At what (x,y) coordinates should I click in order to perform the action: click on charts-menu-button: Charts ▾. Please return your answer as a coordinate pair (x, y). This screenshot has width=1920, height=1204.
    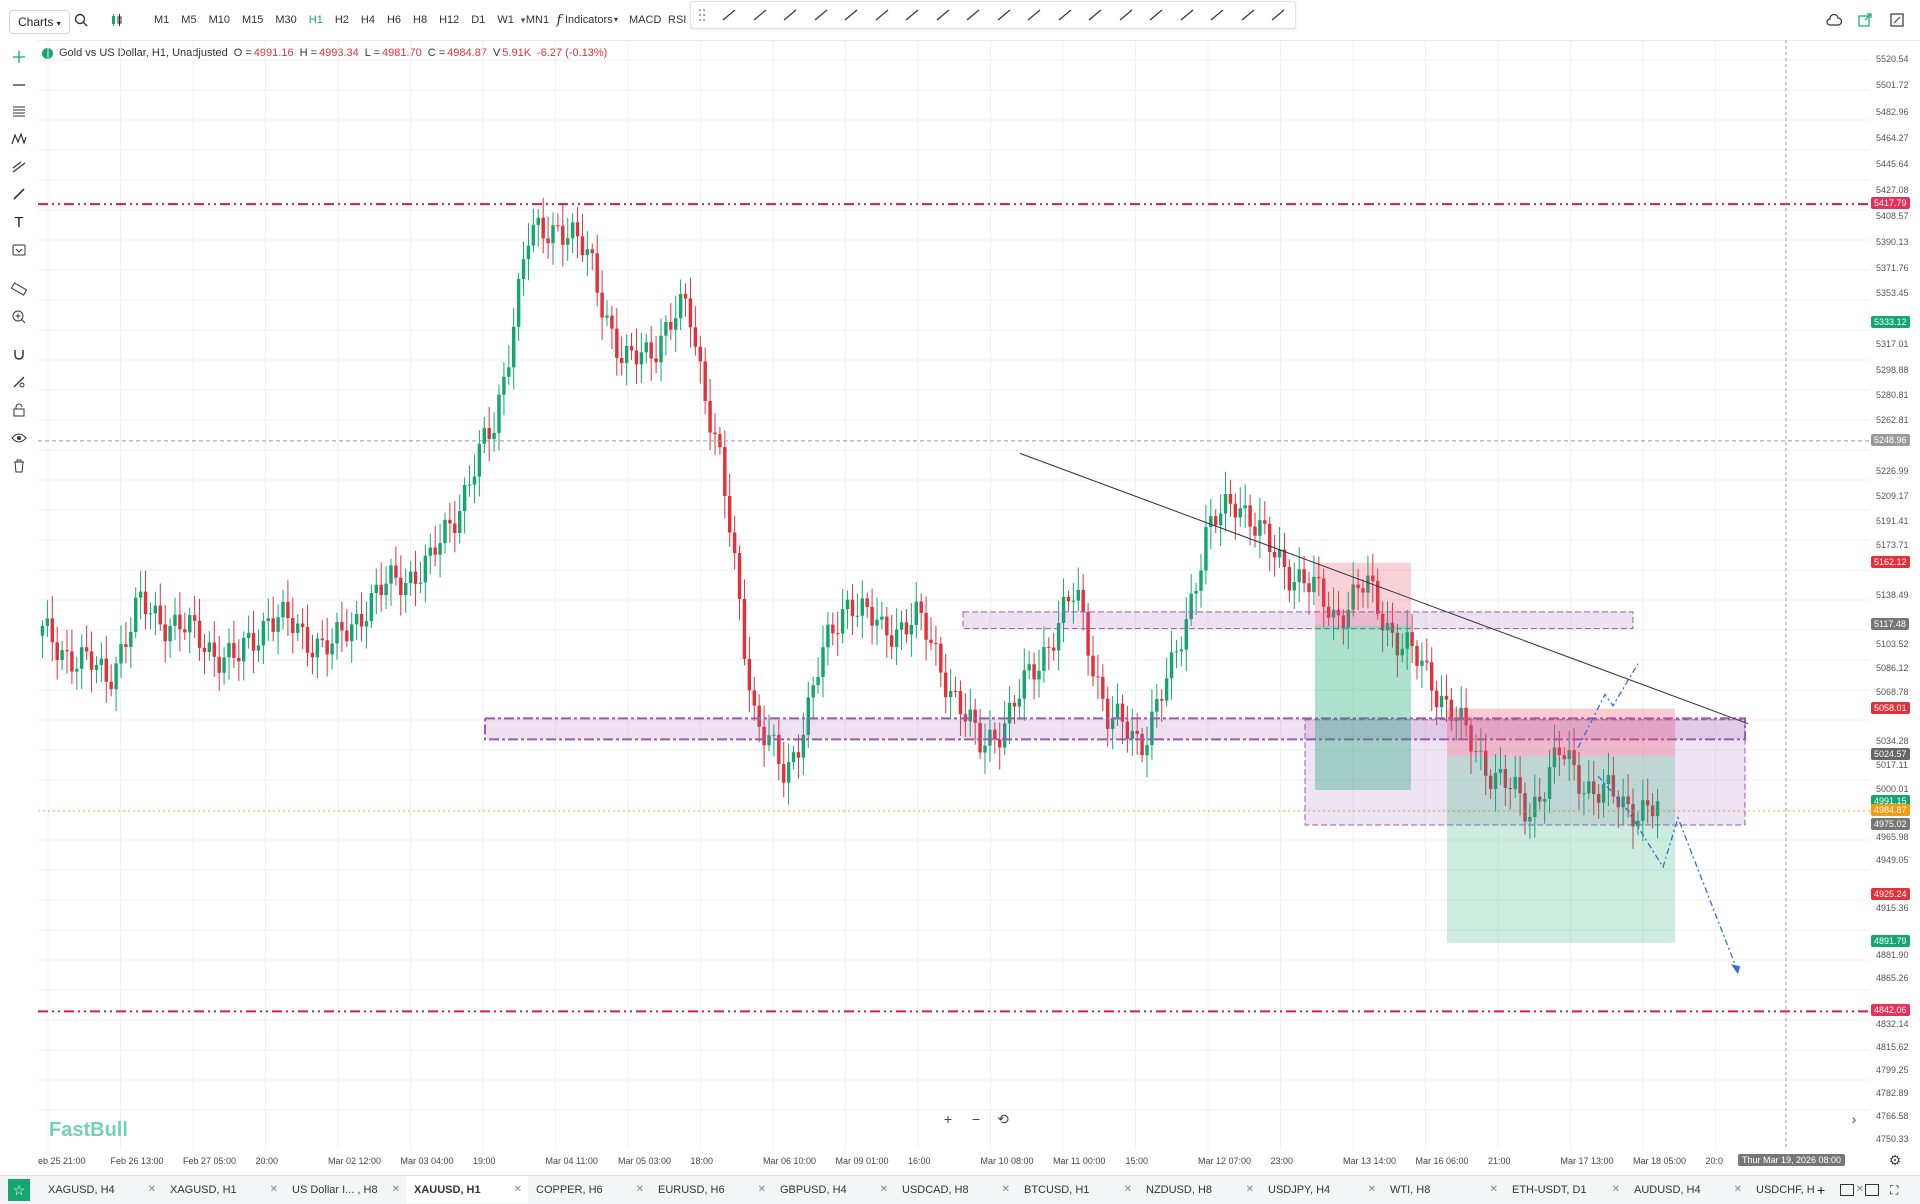
    Looking at the image, I should click on (39, 22).